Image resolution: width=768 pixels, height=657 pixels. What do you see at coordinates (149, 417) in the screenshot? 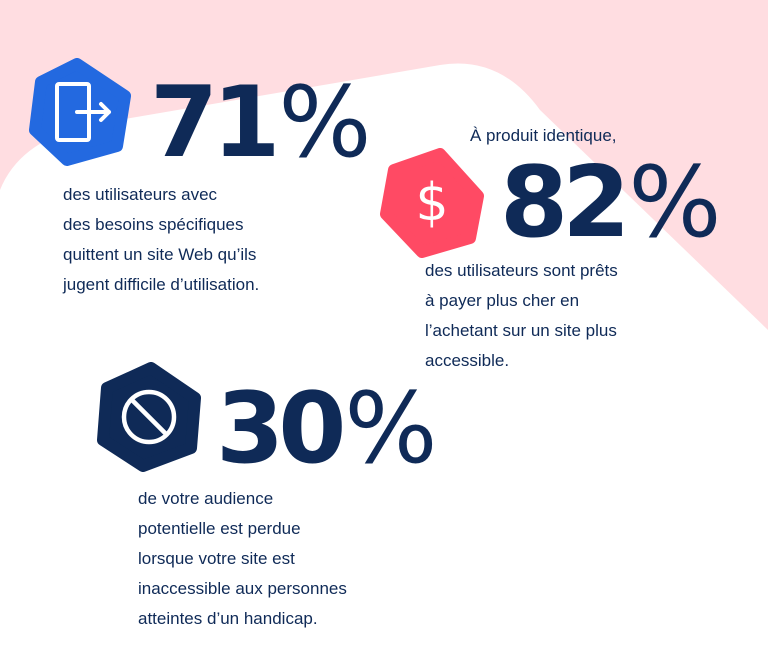
I see `prohibited-icon` at bounding box center [149, 417].